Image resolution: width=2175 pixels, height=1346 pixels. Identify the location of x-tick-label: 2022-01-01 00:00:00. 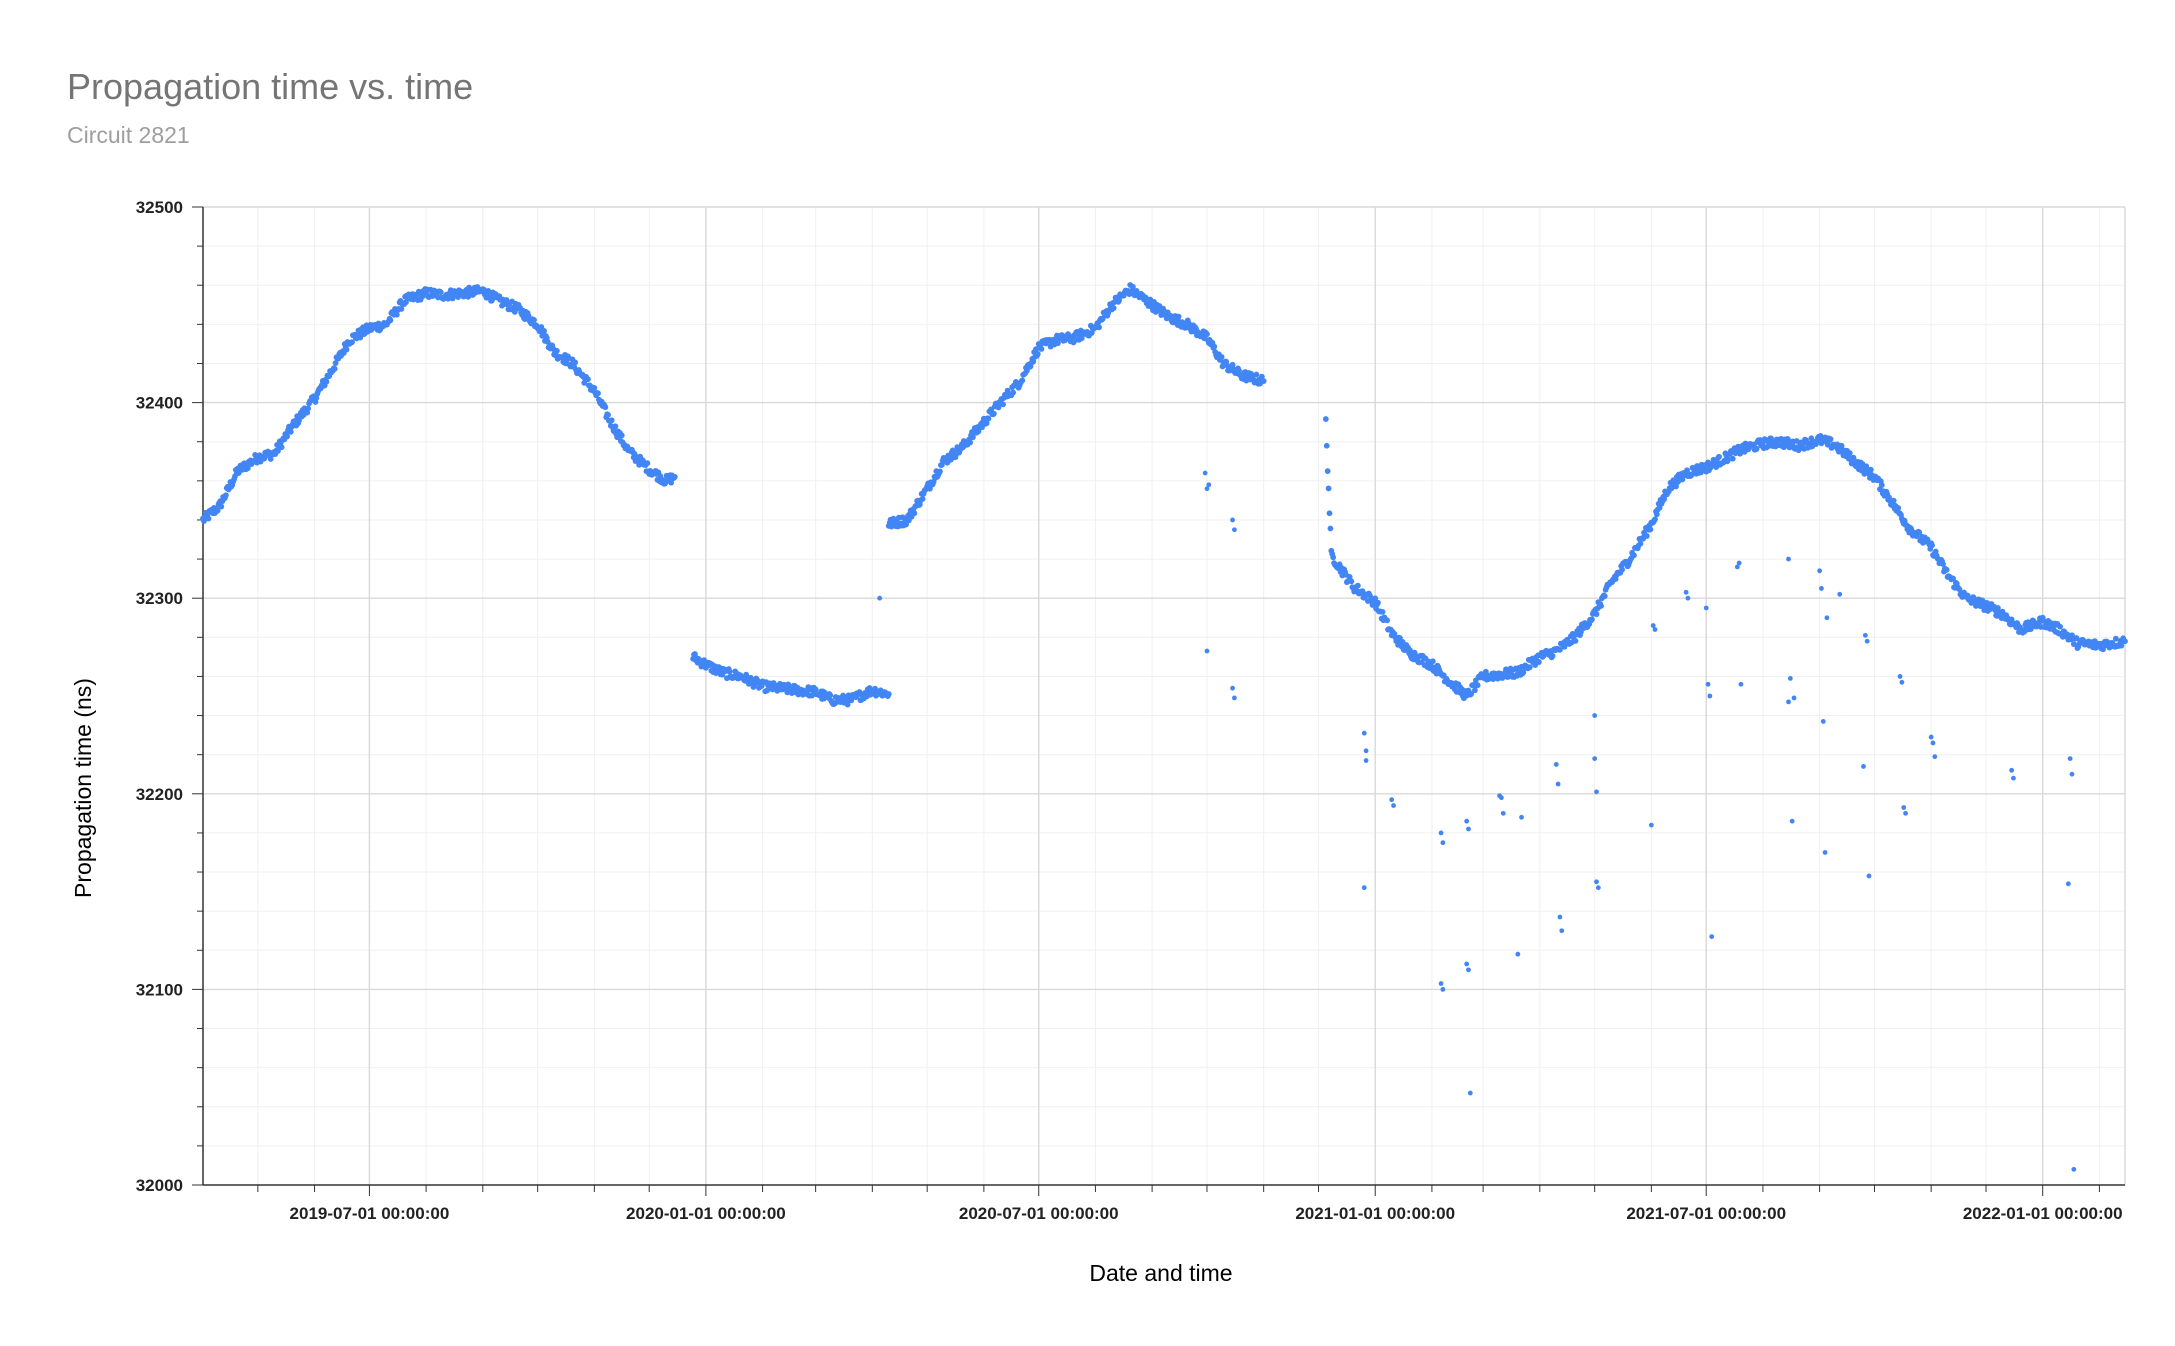
(2043, 1213).